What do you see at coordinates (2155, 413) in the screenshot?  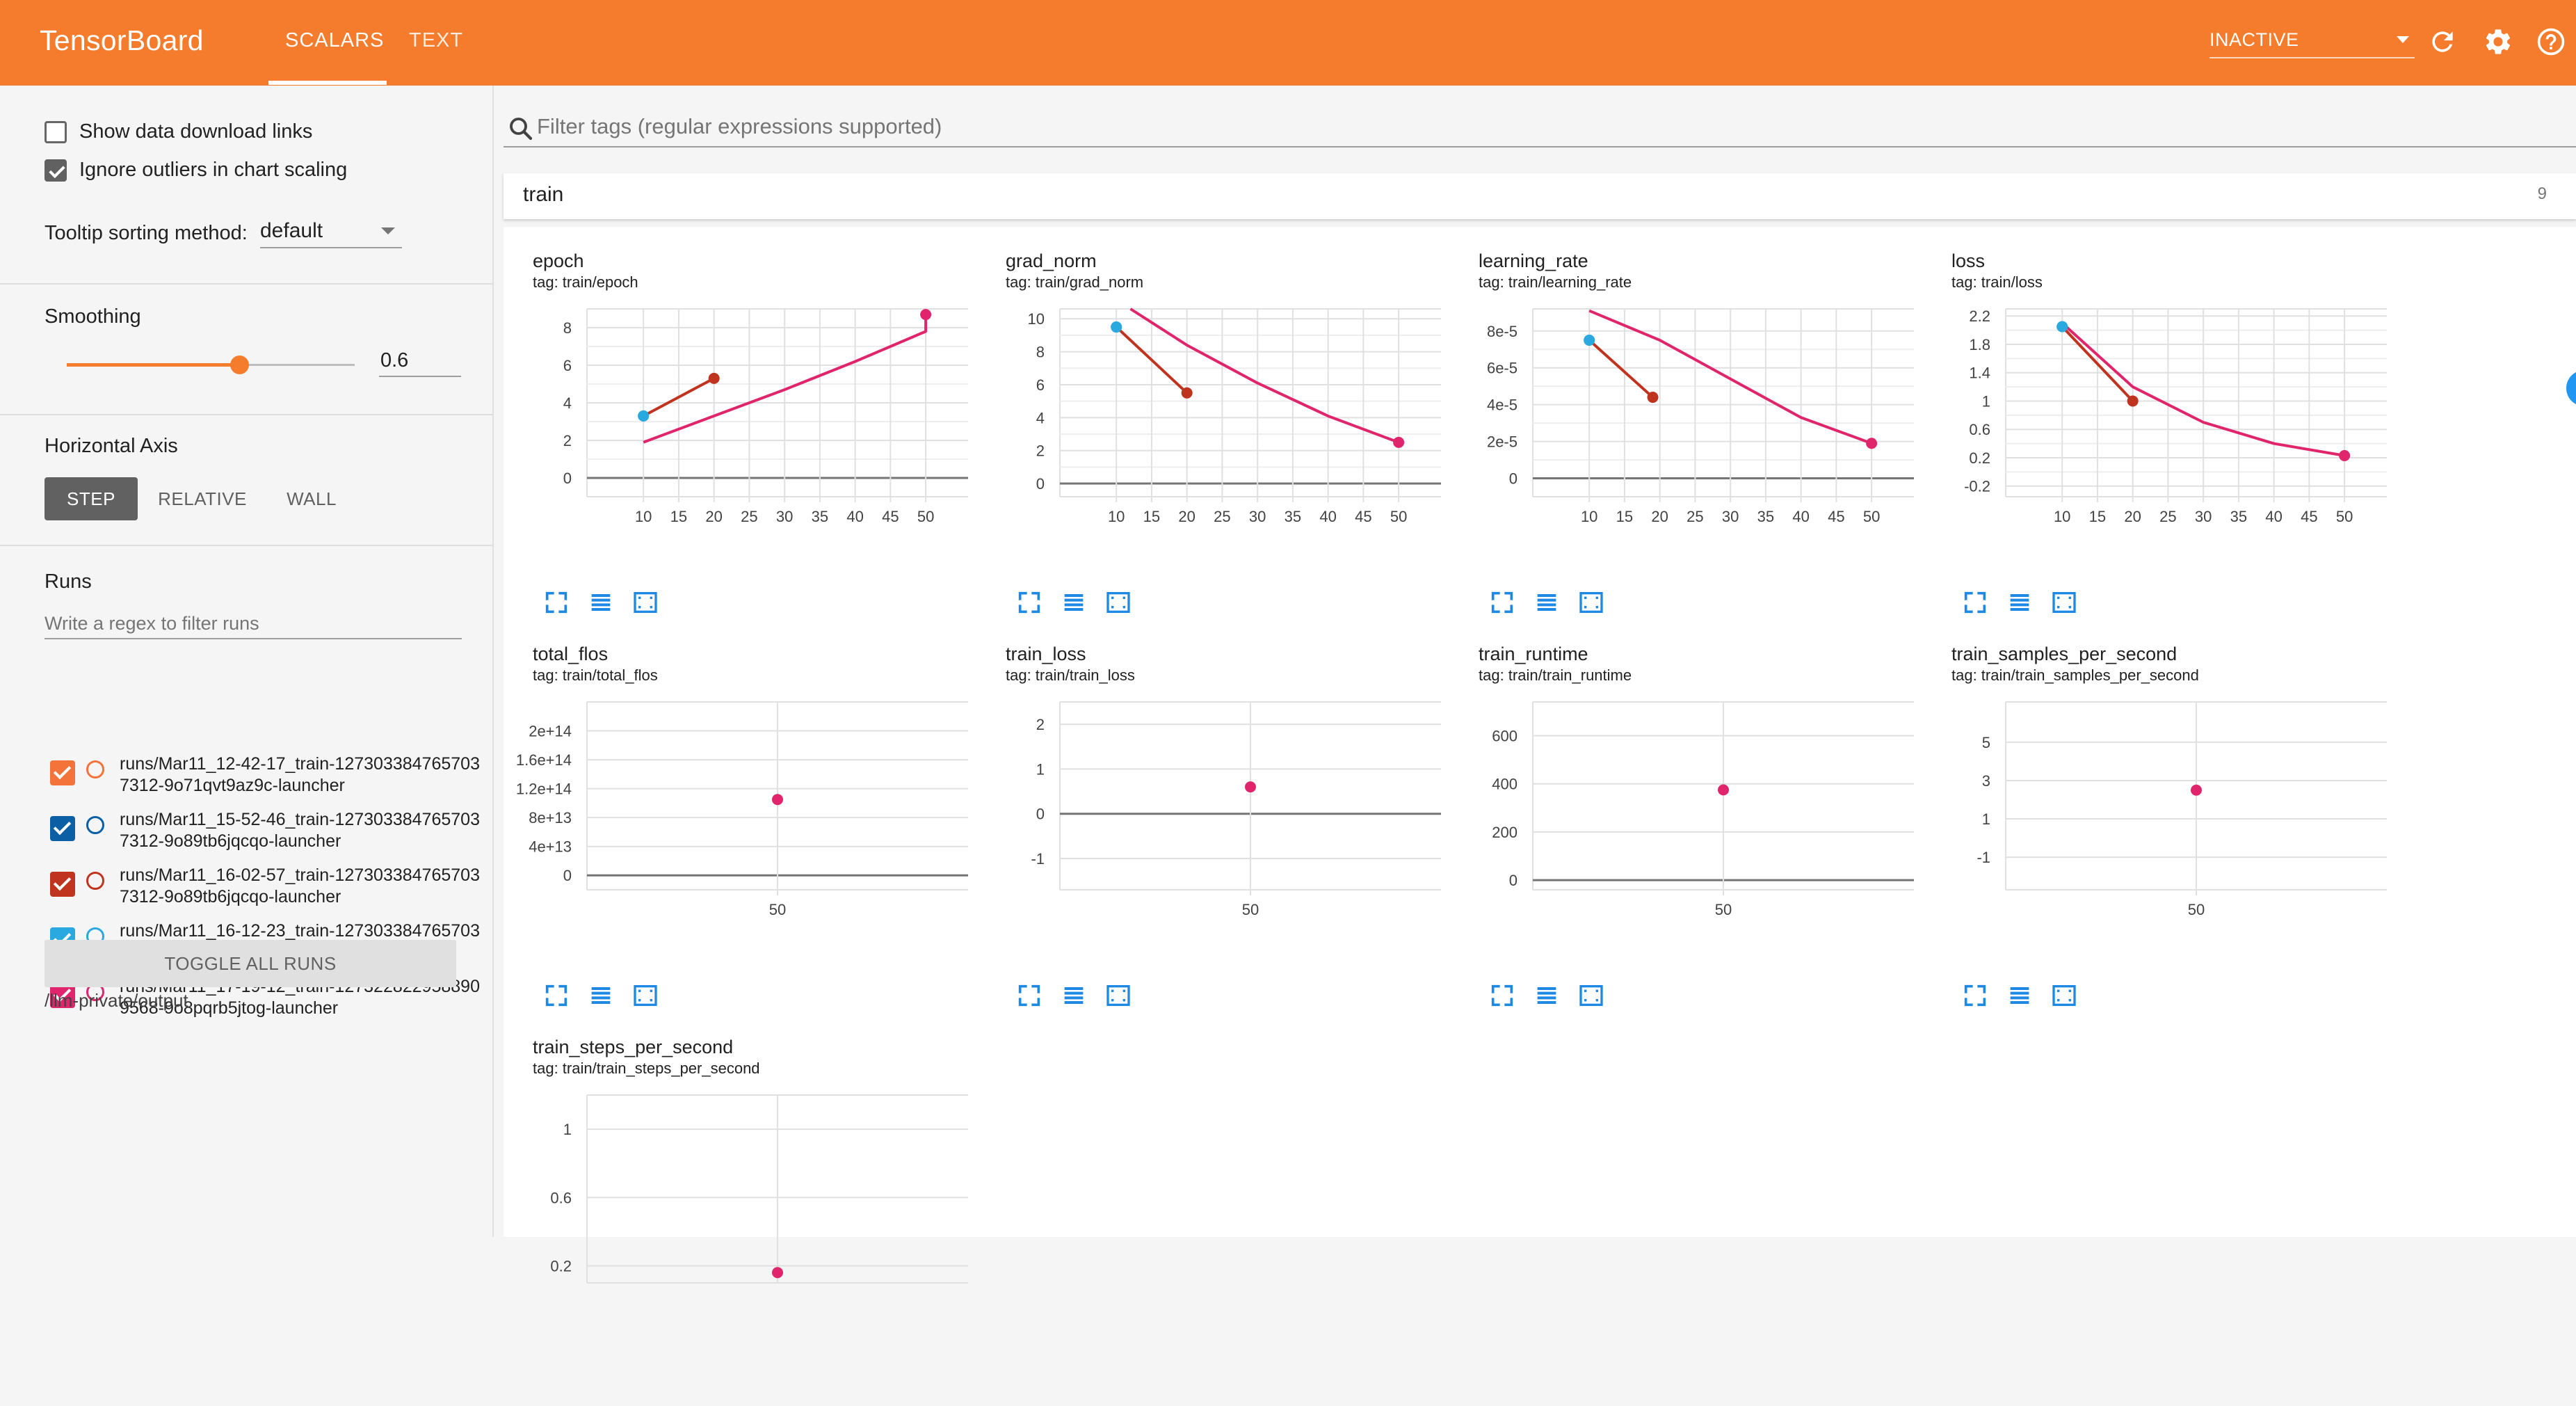 I see `chart-plot: -0.2 0.2 0.6 1 1.4 1.8 2.2 10 15 20 25 30 35 40 45 50` at bounding box center [2155, 413].